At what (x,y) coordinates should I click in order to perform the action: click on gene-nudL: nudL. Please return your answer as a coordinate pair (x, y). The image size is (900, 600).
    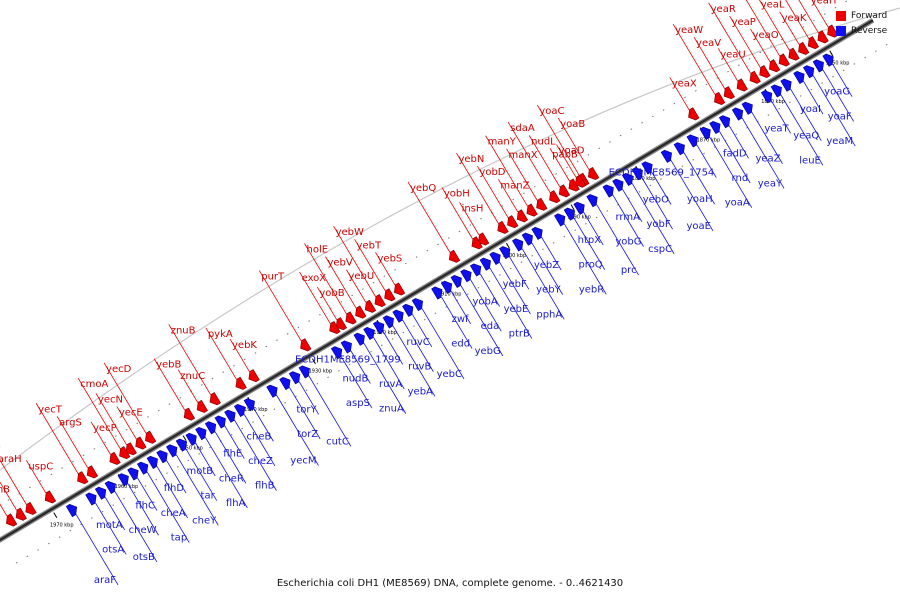
    Looking at the image, I should click on (549, 166).